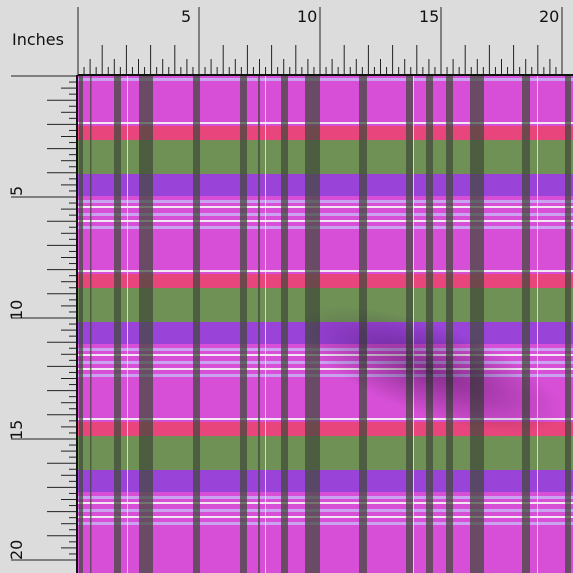  What do you see at coordinates (16, 430) in the screenshot?
I see `left-number-15: 15` at bounding box center [16, 430].